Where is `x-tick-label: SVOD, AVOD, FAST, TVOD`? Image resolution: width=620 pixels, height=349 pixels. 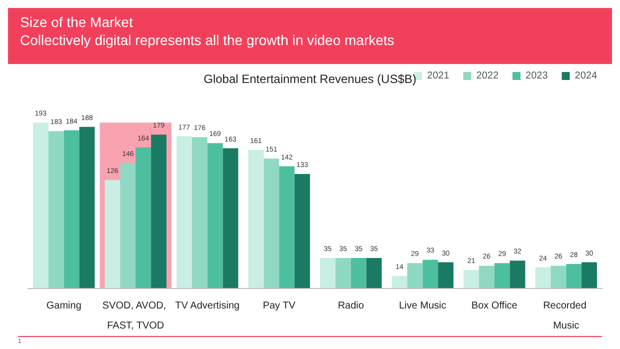 x-tick-label: SVOD, AVOD, FAST, TVOD is located at coordinates (135, 316).